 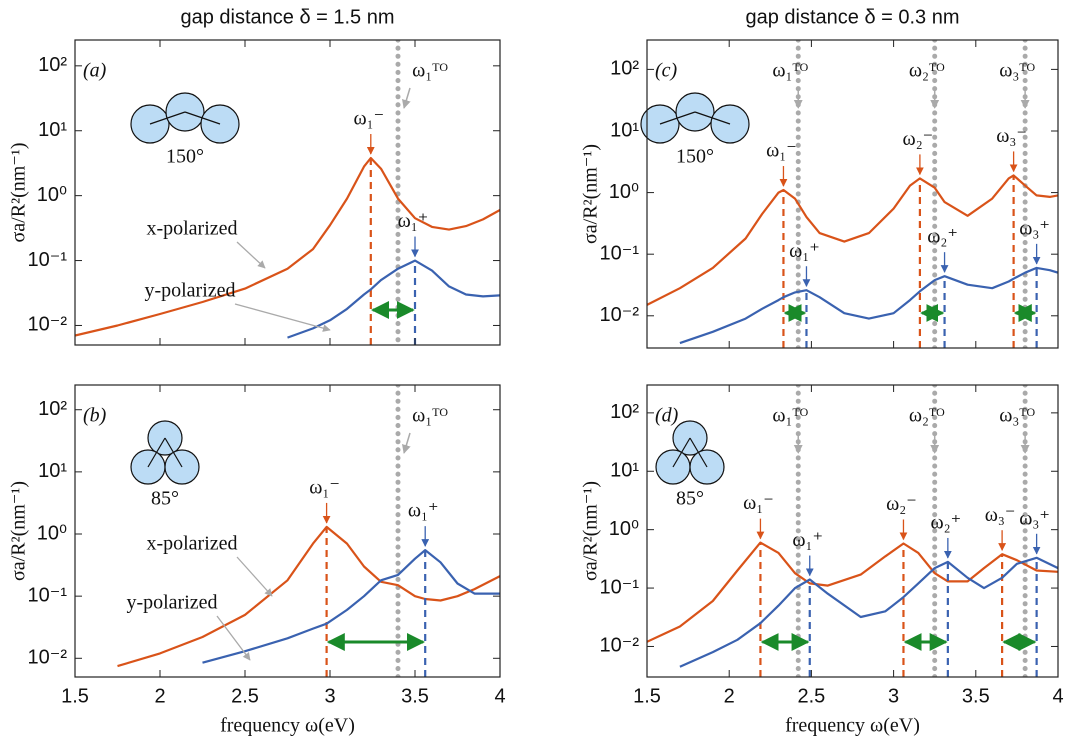 What do you see at coordinates (287, 17) in the screenshot?
I see `column-title: gap distance δ = 1.5 nm` at bounding box center [287, 17].